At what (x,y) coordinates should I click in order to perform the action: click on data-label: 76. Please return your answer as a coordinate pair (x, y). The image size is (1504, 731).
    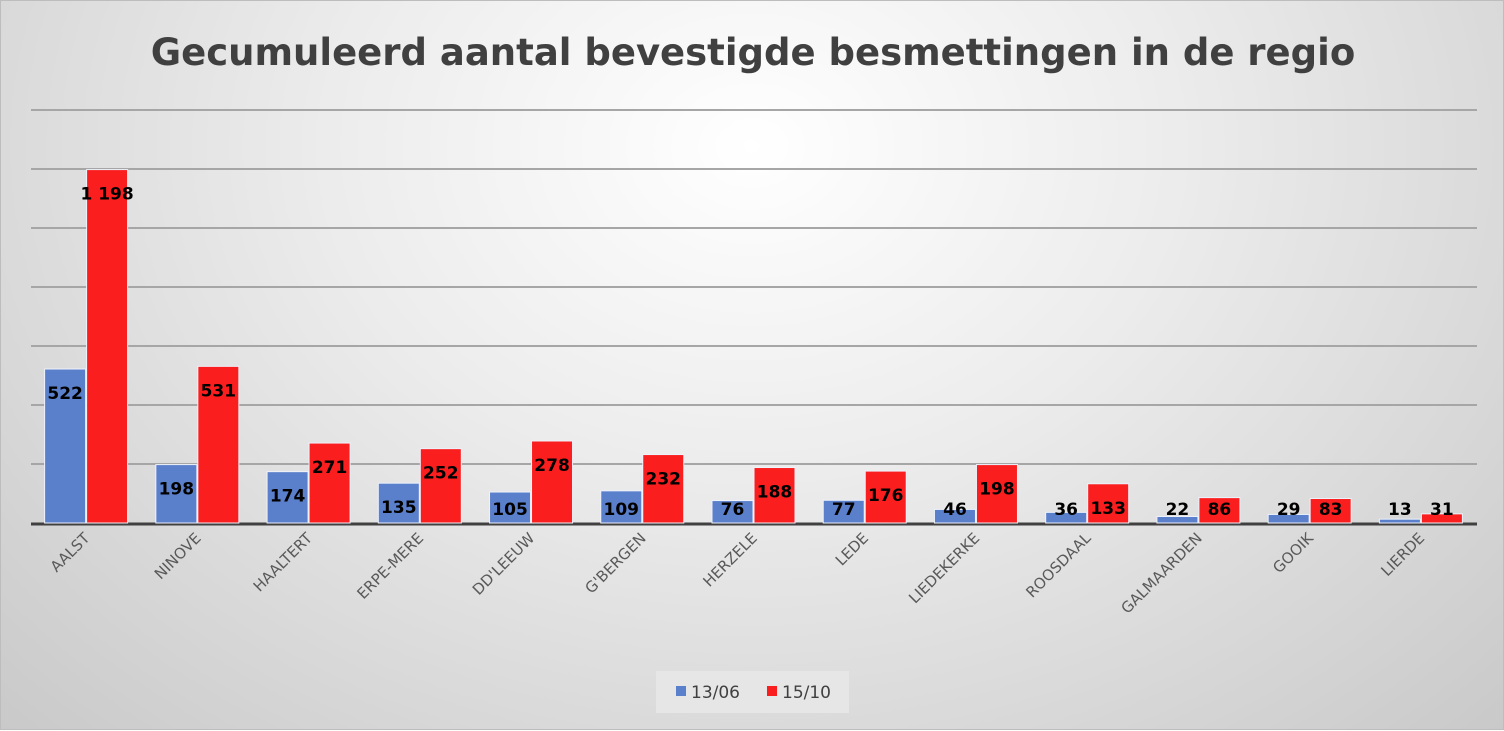
    Looking at the image, I should click on (733, 510).